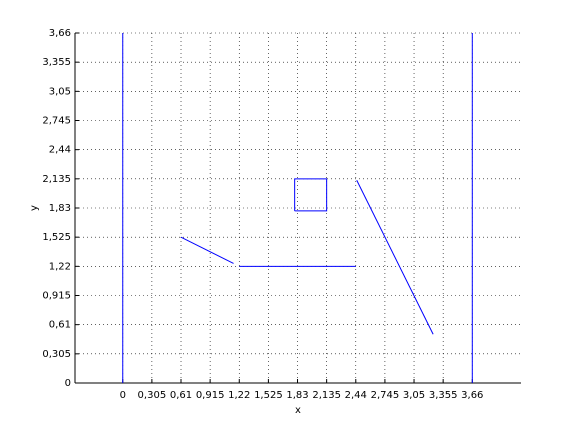 This screenshot has width=576, height=432. What do you see at coordinates (68, 383) in the screenshot?
I see `y-tick-label: 0` at bounding box center [68, 383].